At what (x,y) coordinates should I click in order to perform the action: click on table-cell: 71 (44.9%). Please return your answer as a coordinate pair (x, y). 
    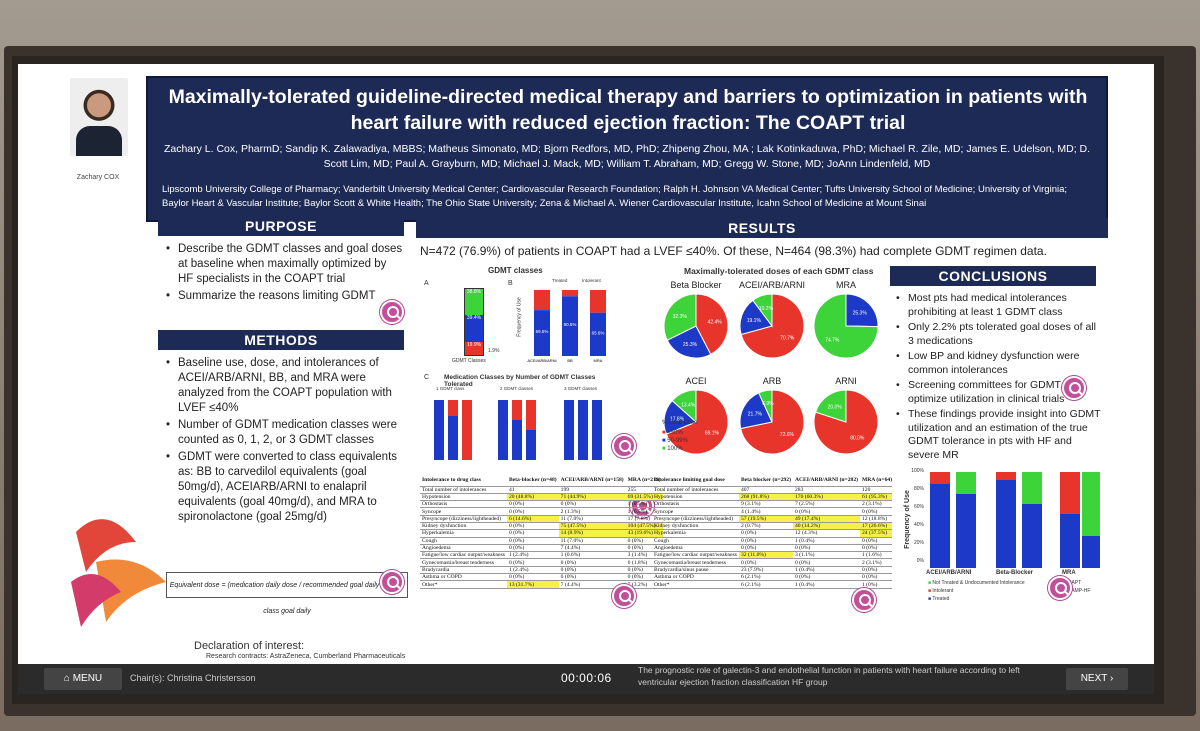
    Looking at the image, I should click on (592, 497).